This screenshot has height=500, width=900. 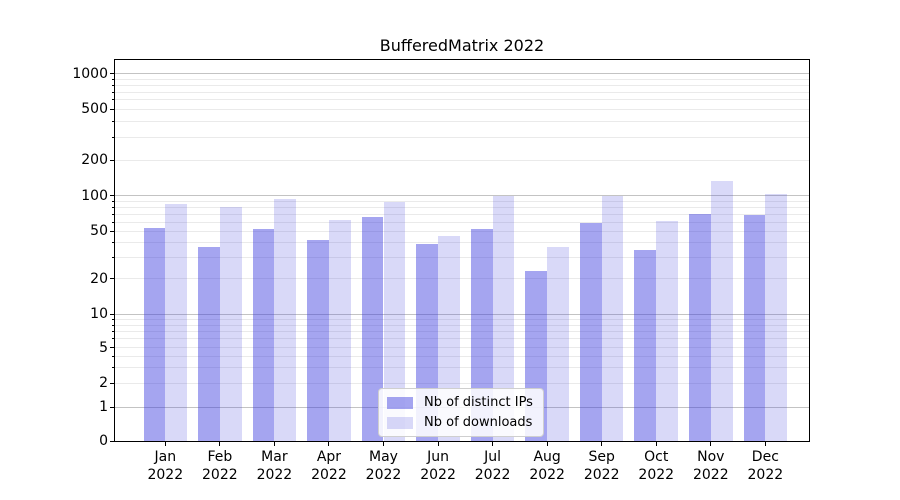 What do you see at coordinates (94, 160) in the screenshot?
I see `y-tick-label: 200` at bounding box center [94, 160].